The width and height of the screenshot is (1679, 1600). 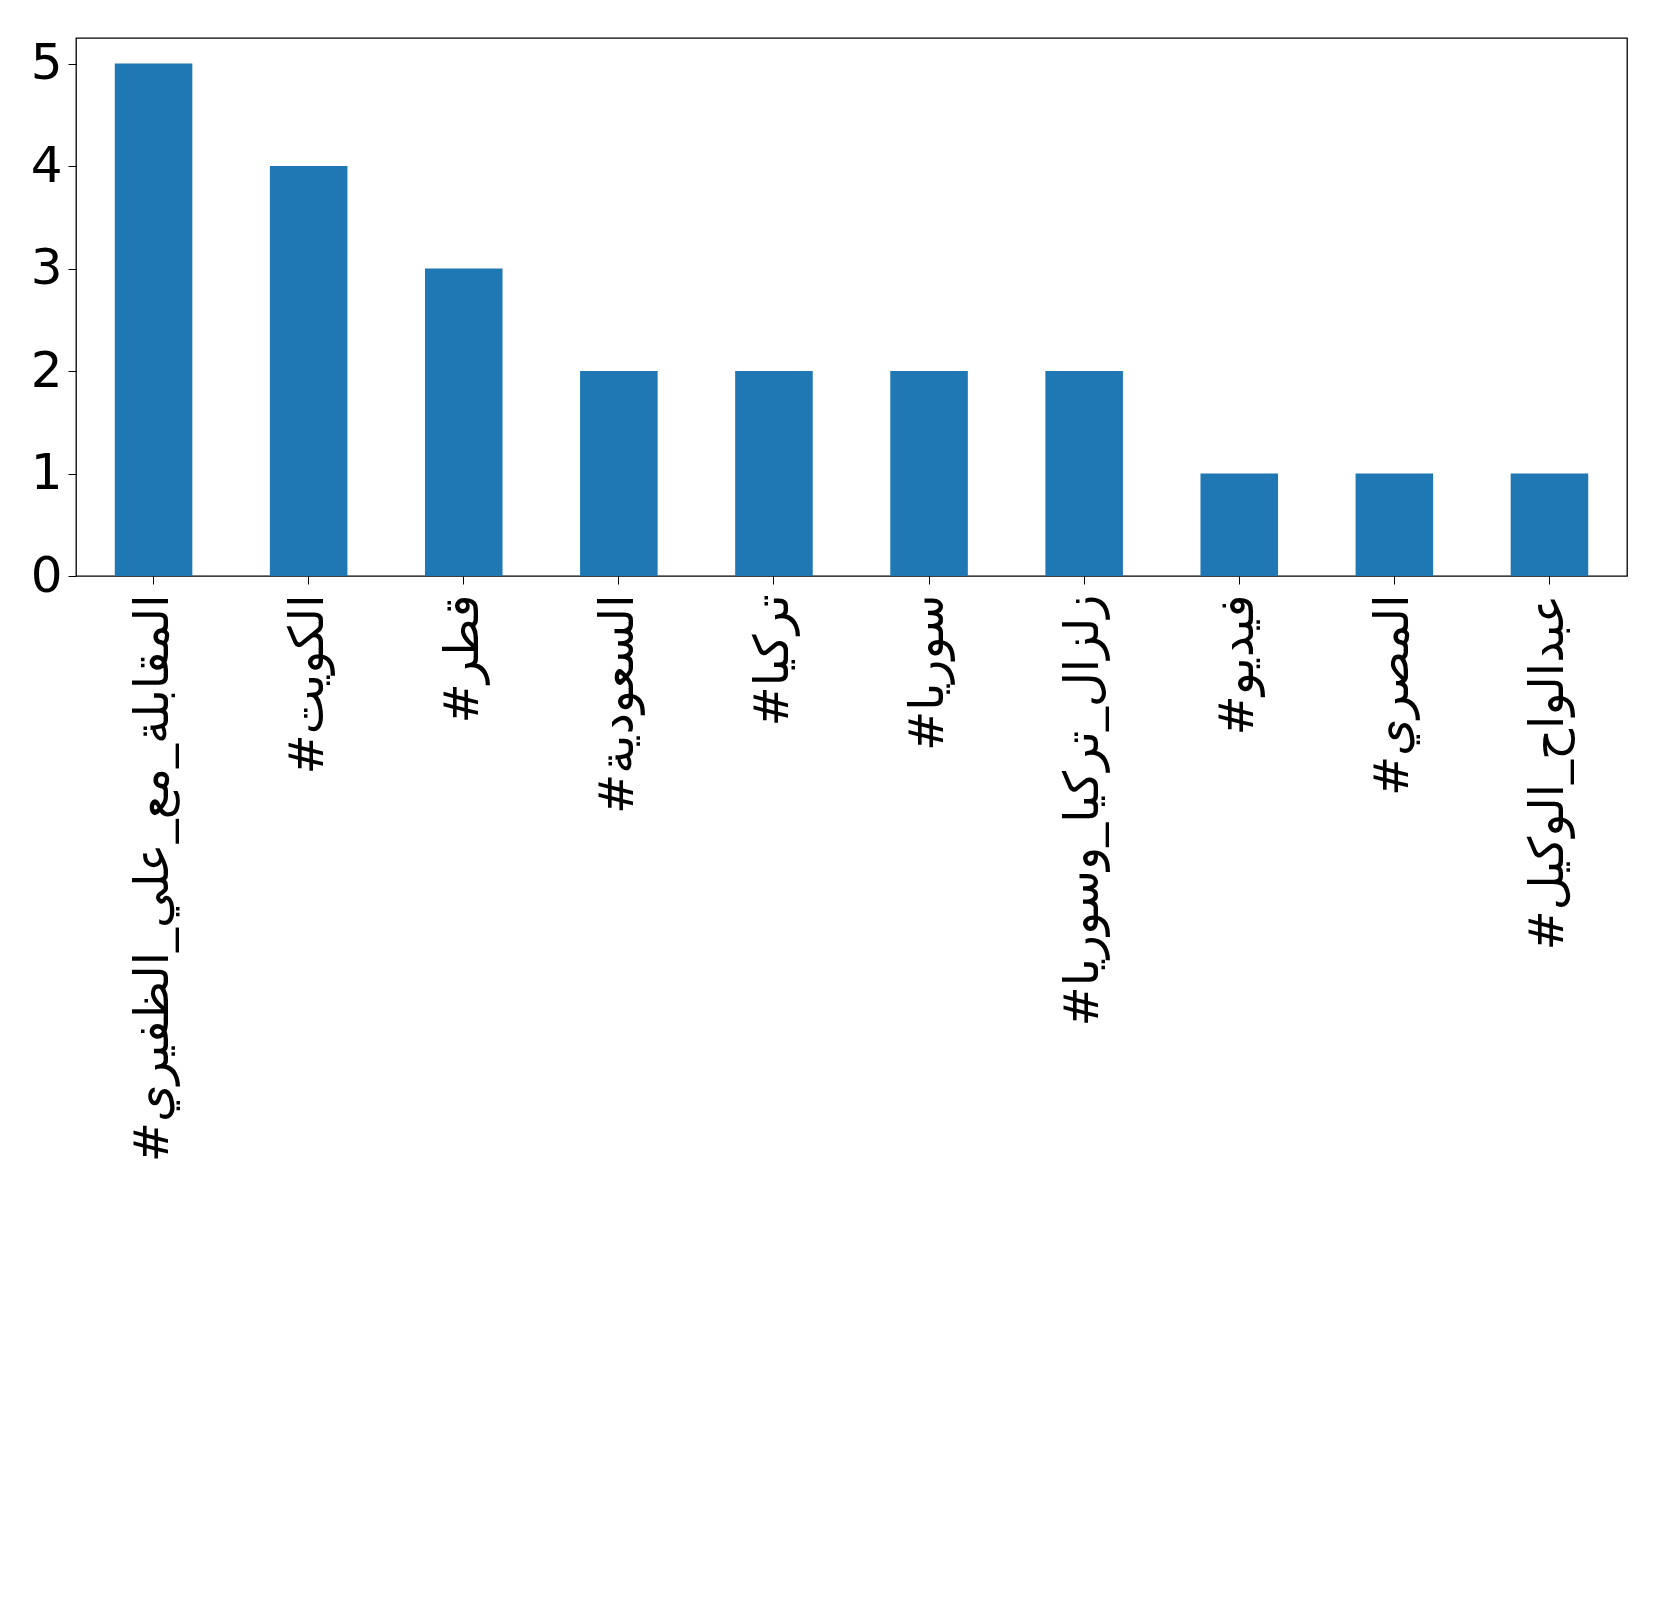 I want to click on x-tick-label: #سوريا, so click(x=927, y=672).